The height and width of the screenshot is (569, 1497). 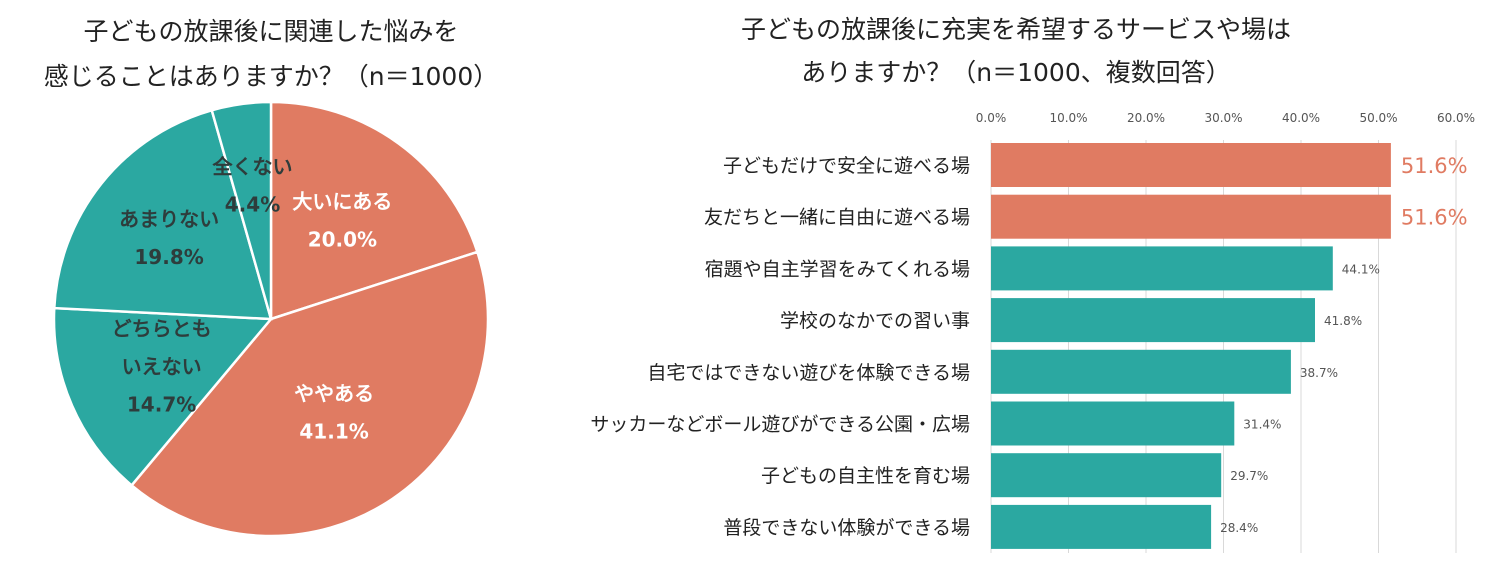 I want to click on x-tick-label: 60.0%, so click(x=1456, y=118).